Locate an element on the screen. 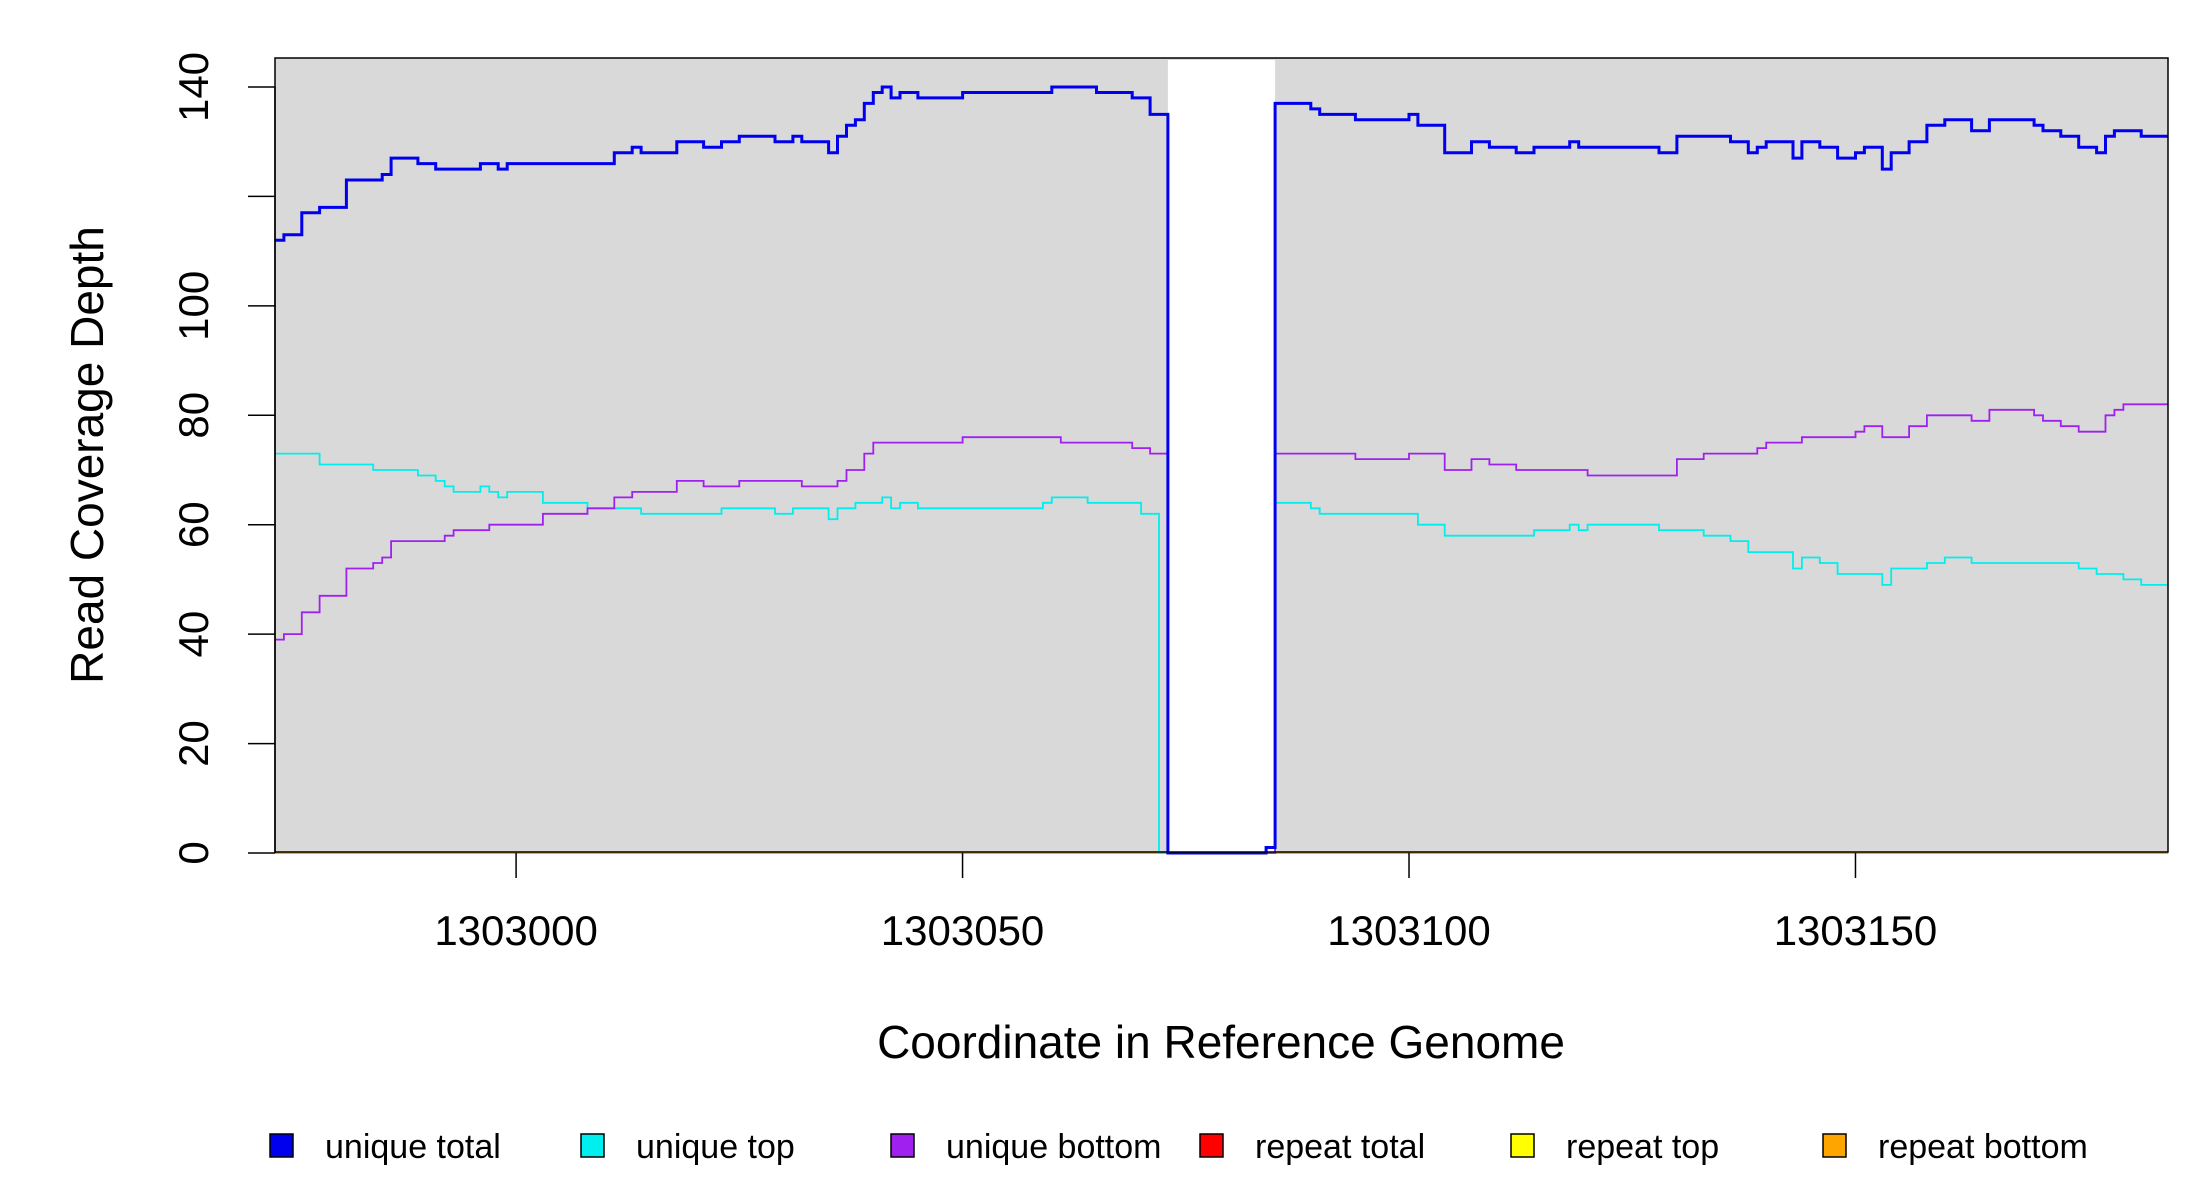  legend-label: unique bottom is located at coordinates (1054, 1147).